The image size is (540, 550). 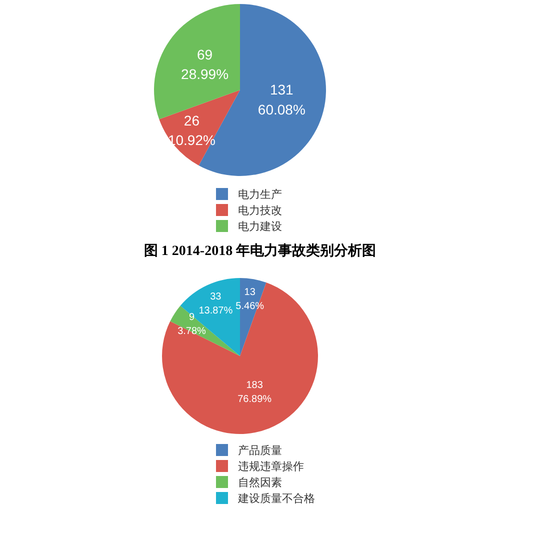 What do you see at coordinates (260, 210) in the screenshot?
I see `legend-label: 电力技改` at bounding box center [260, 210].